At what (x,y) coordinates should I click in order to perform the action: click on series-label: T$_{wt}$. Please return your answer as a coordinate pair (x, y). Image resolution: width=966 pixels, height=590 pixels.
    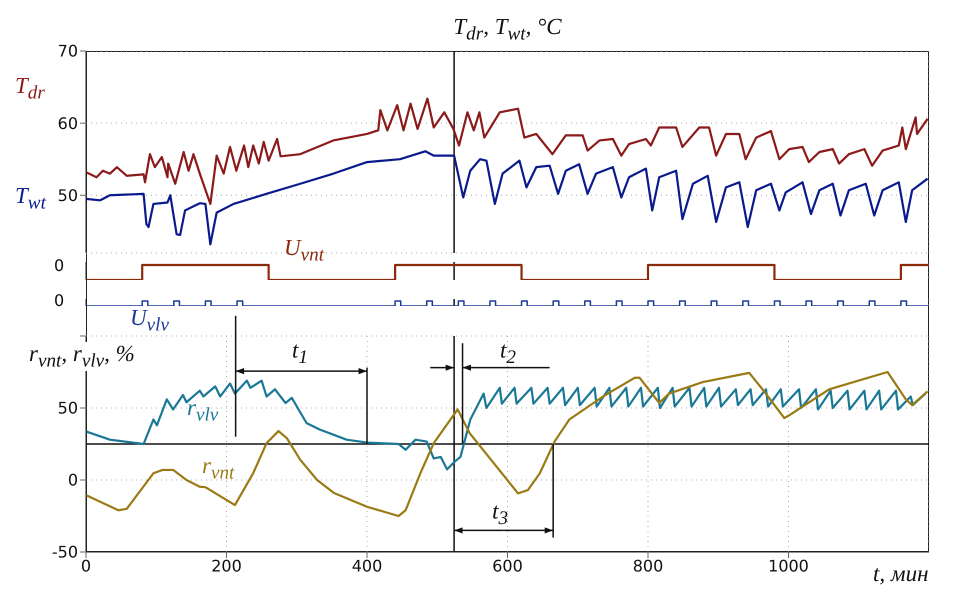
    Looking at the image, I should click on (30, 198).